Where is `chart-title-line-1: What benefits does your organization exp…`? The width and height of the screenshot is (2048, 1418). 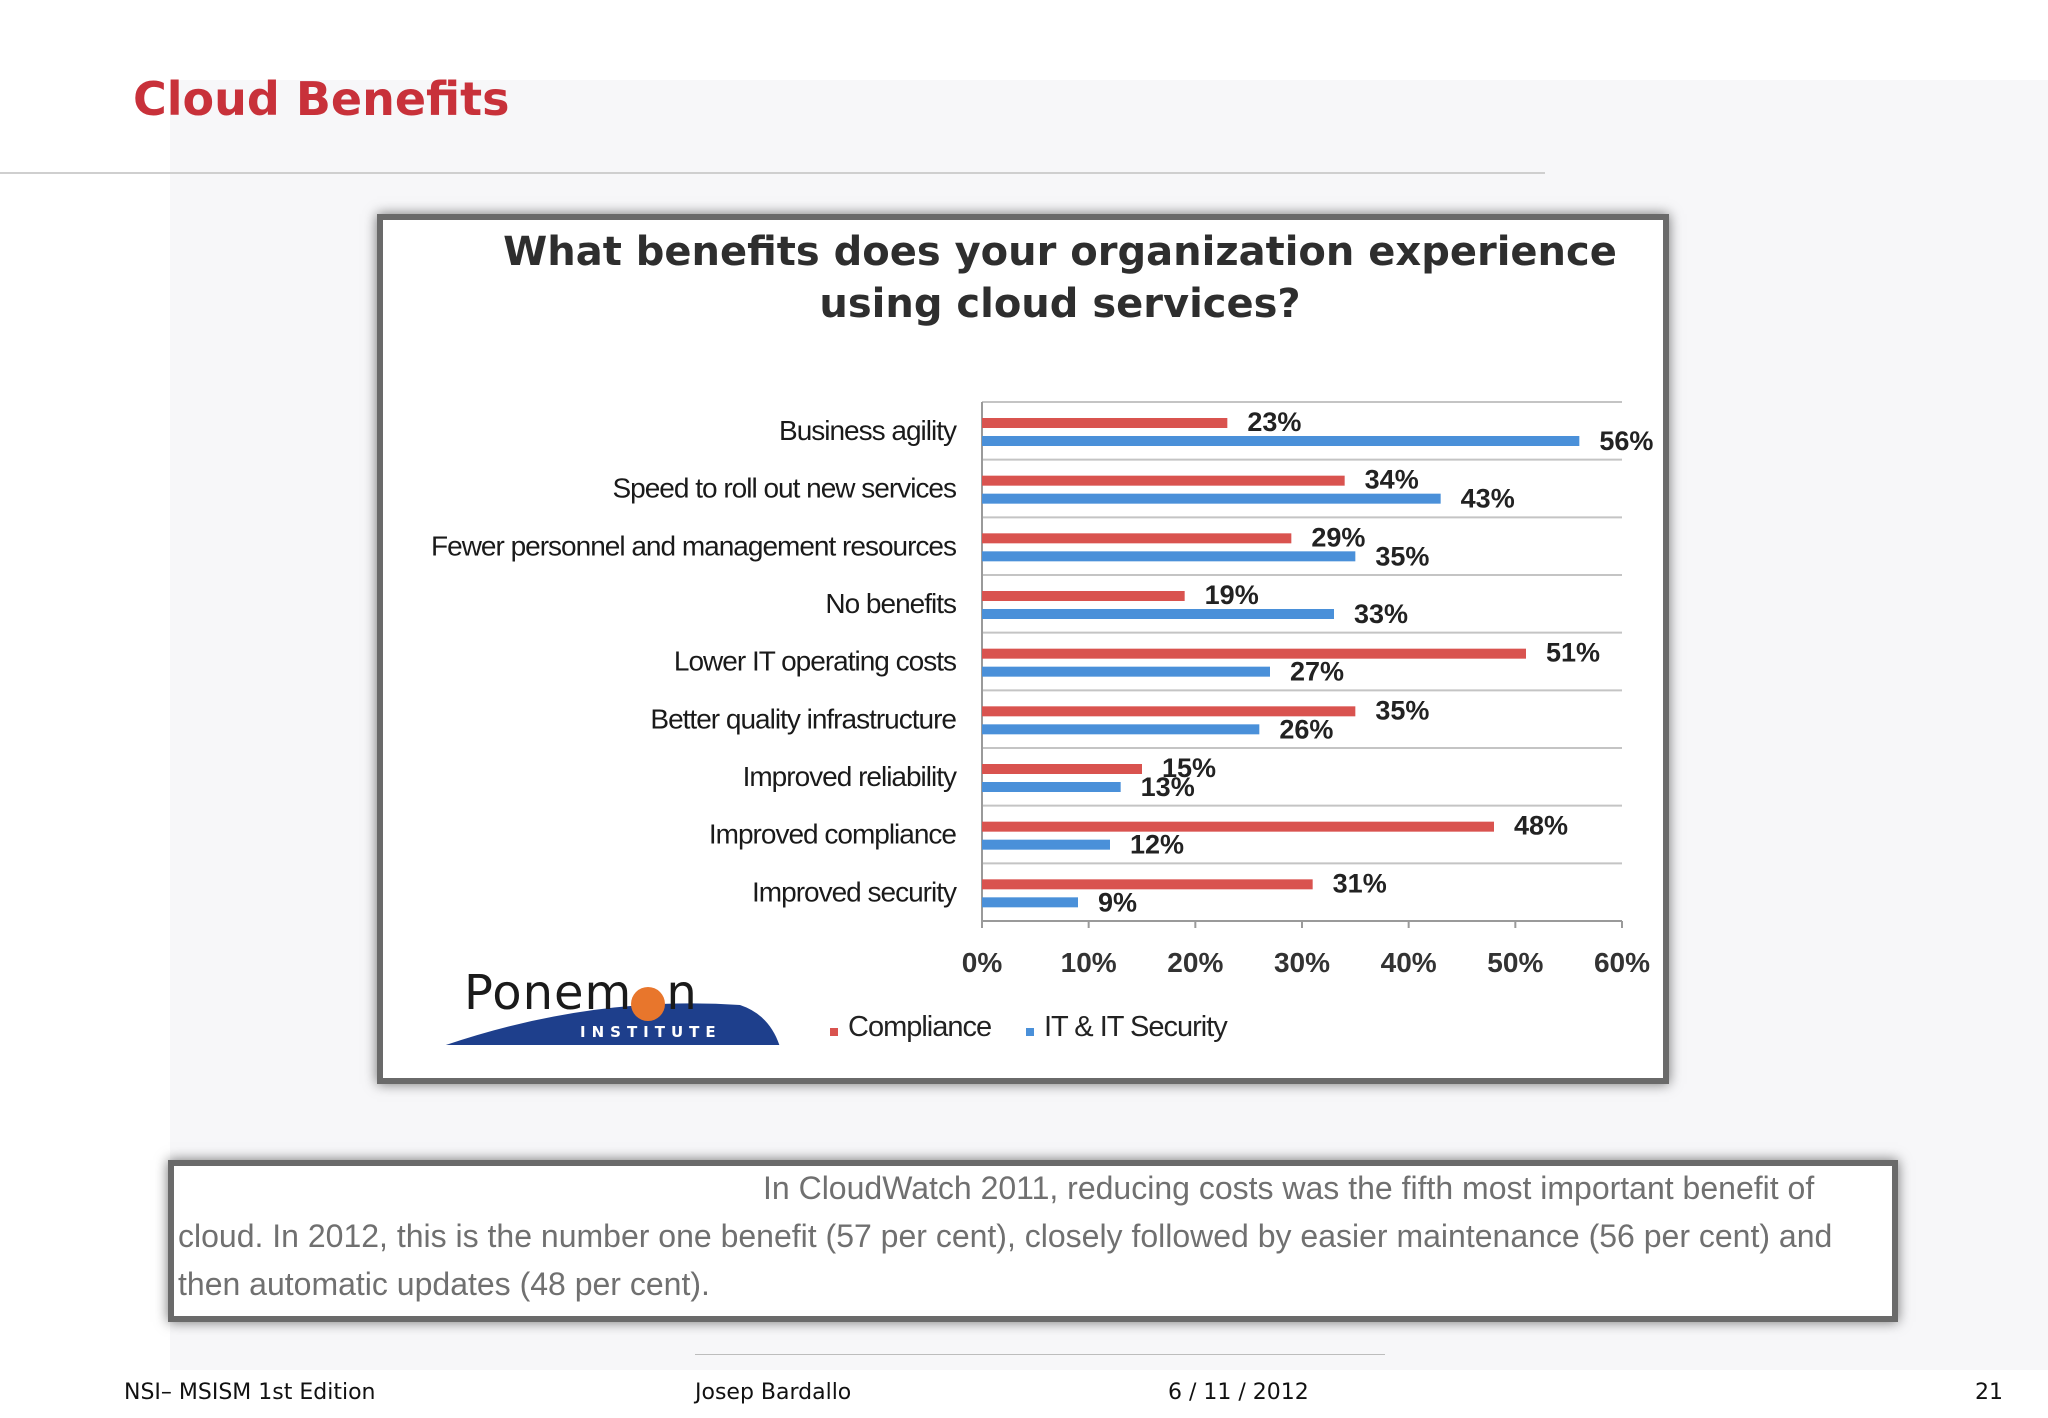
chart-title-line-1: What benefits does your organization exp… is located at coordinates (1060, 252).